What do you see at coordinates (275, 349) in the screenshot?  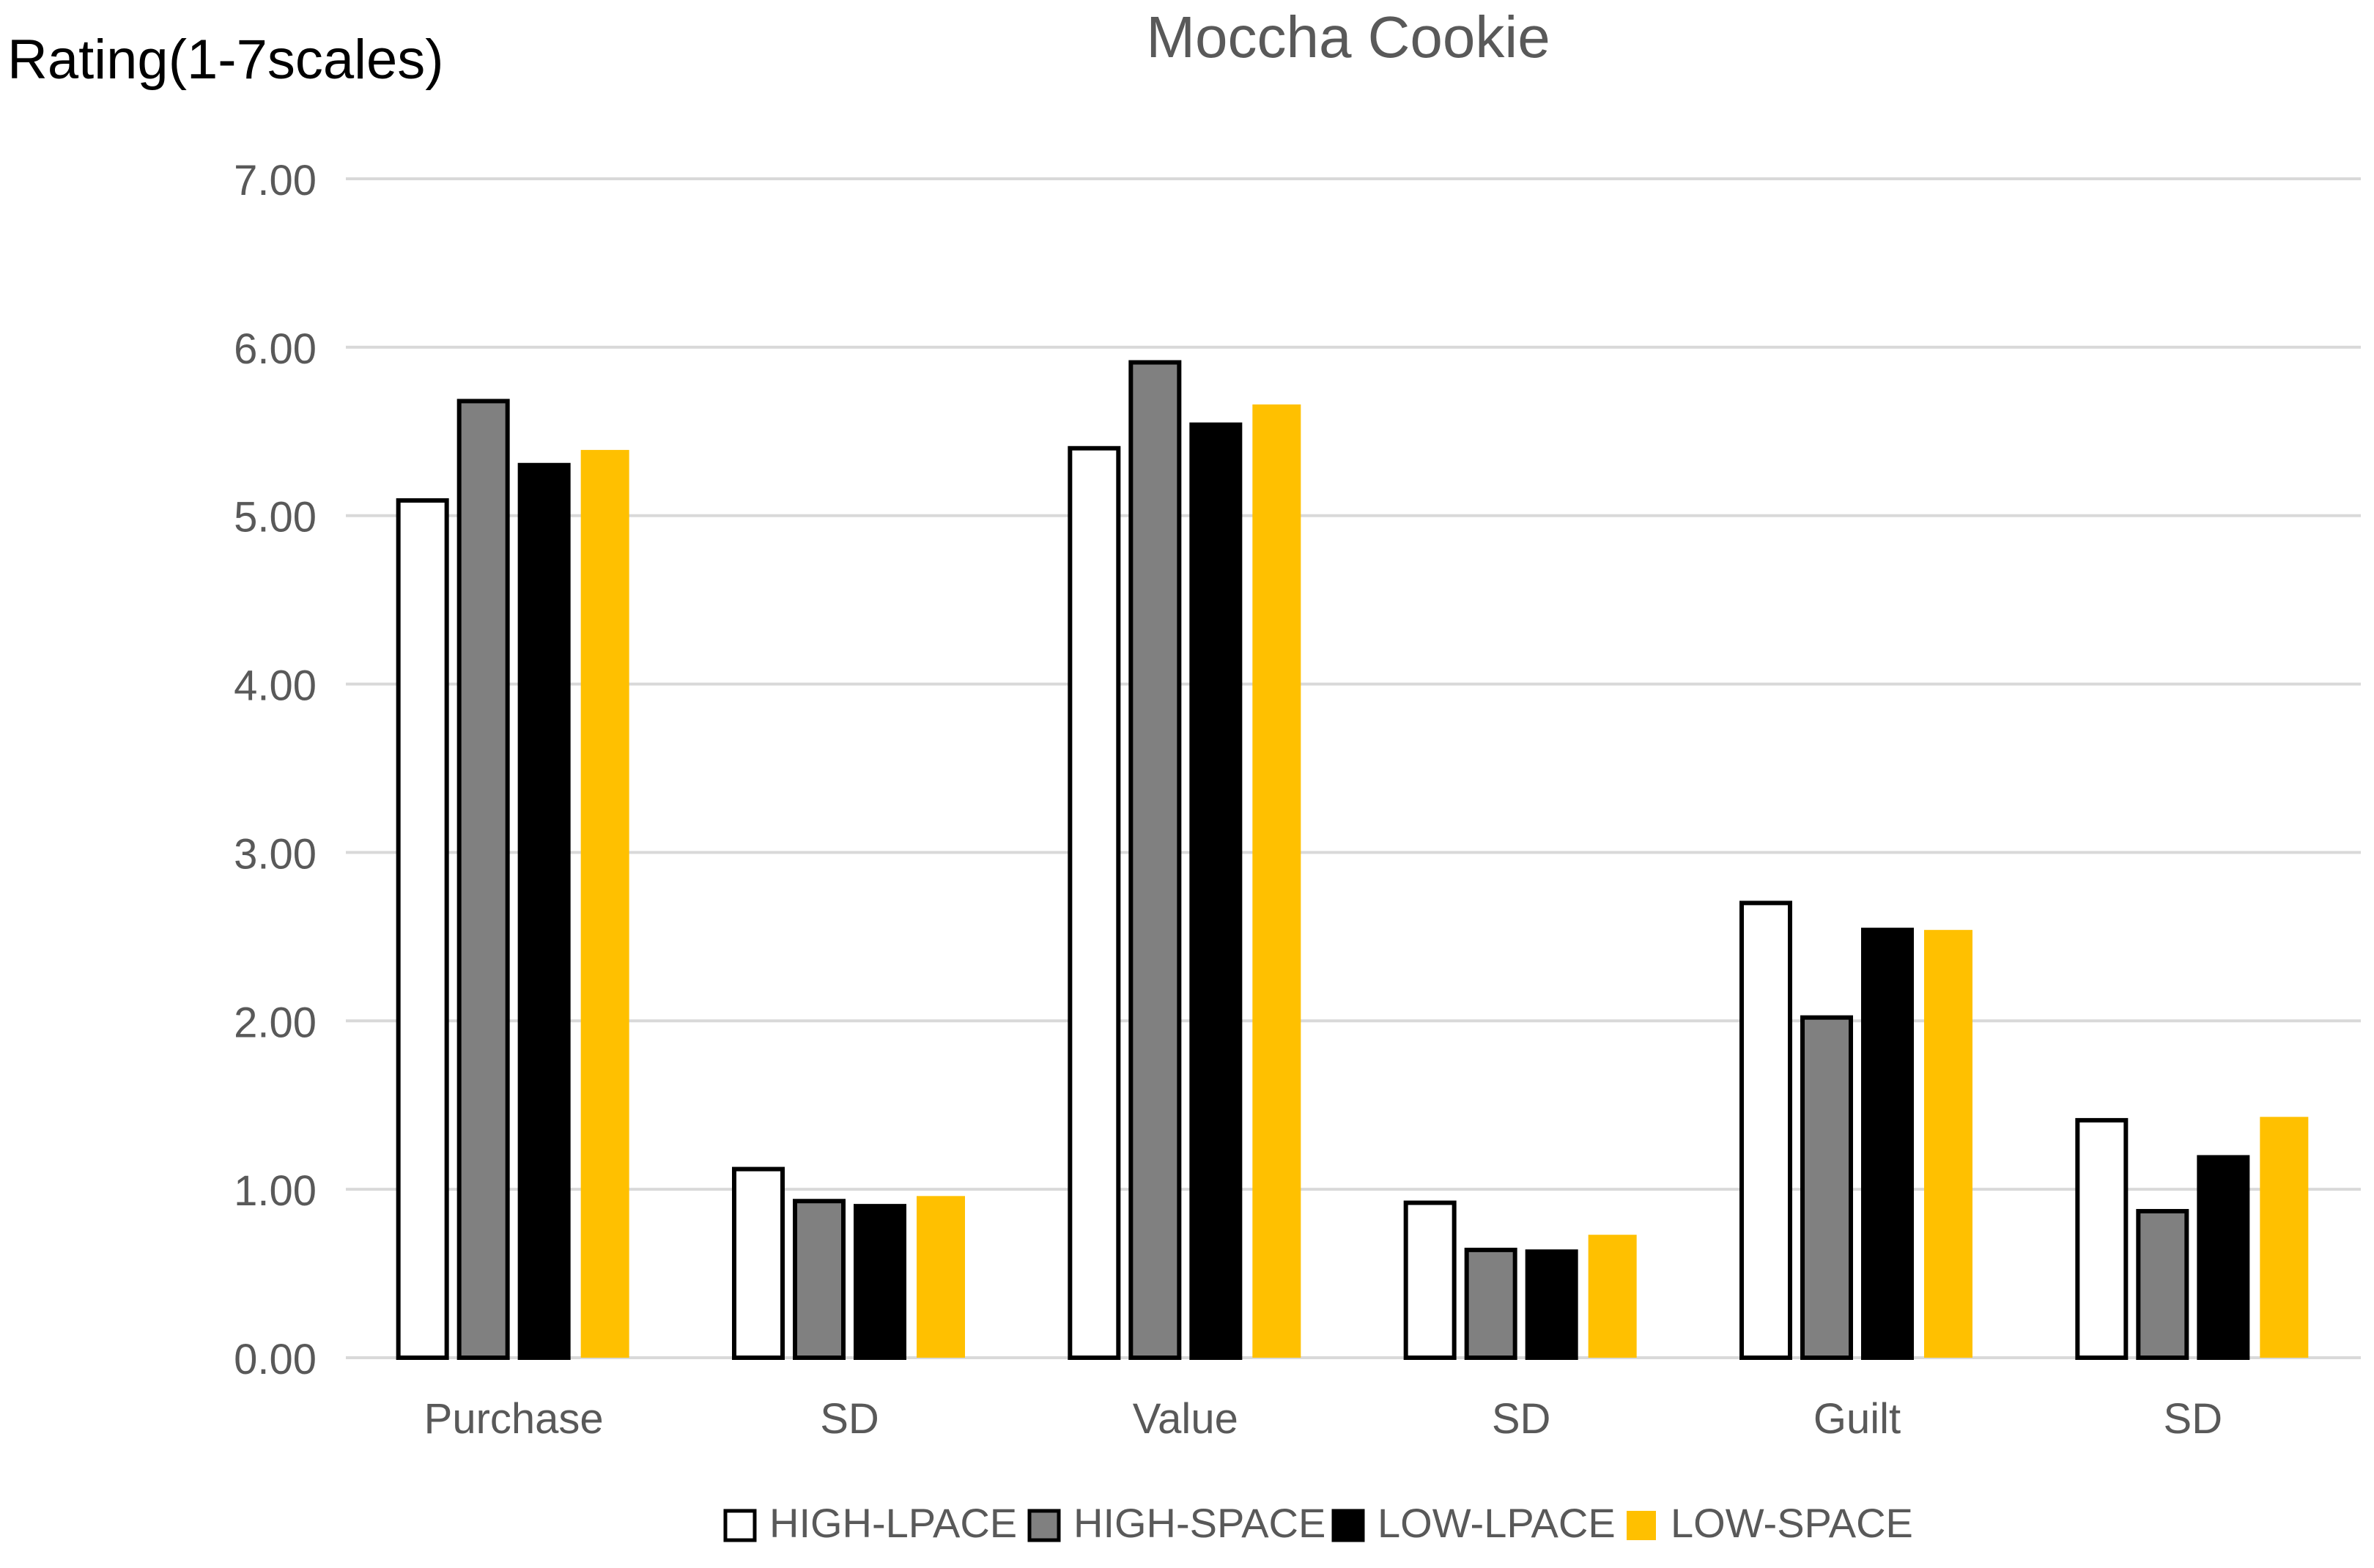 I see `y-tick-label: 6.00` at bounding box center [275, 349].